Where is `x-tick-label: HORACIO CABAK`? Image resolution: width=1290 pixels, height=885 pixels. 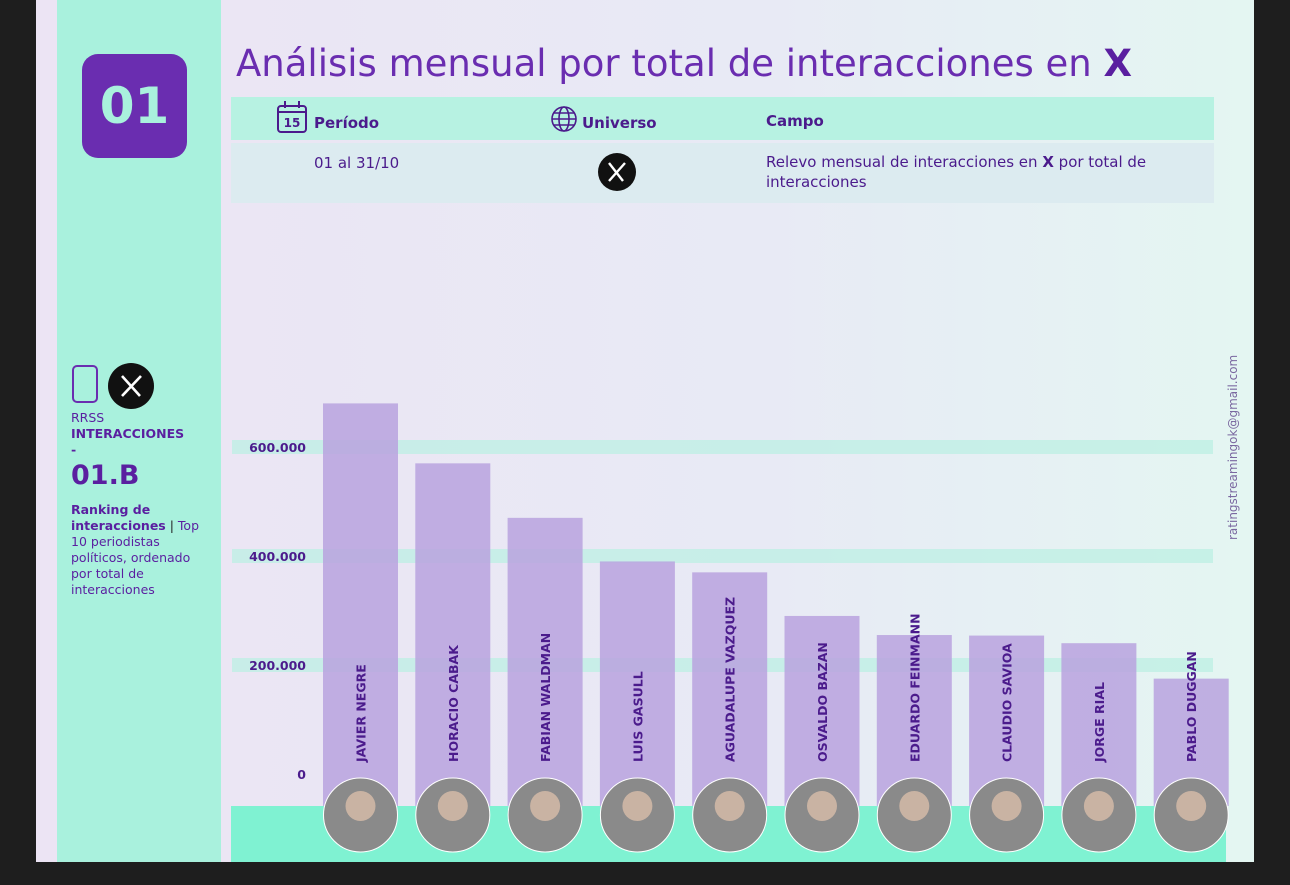
x-tick-label: HORACIO CABAK is located at coordinates (453, 703).